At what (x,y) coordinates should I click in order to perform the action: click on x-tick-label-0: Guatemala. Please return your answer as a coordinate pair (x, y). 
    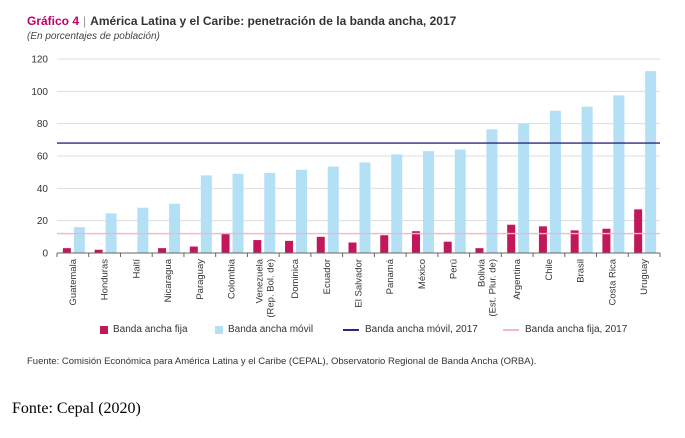
    Looking at the image, I should click on (73, 281).